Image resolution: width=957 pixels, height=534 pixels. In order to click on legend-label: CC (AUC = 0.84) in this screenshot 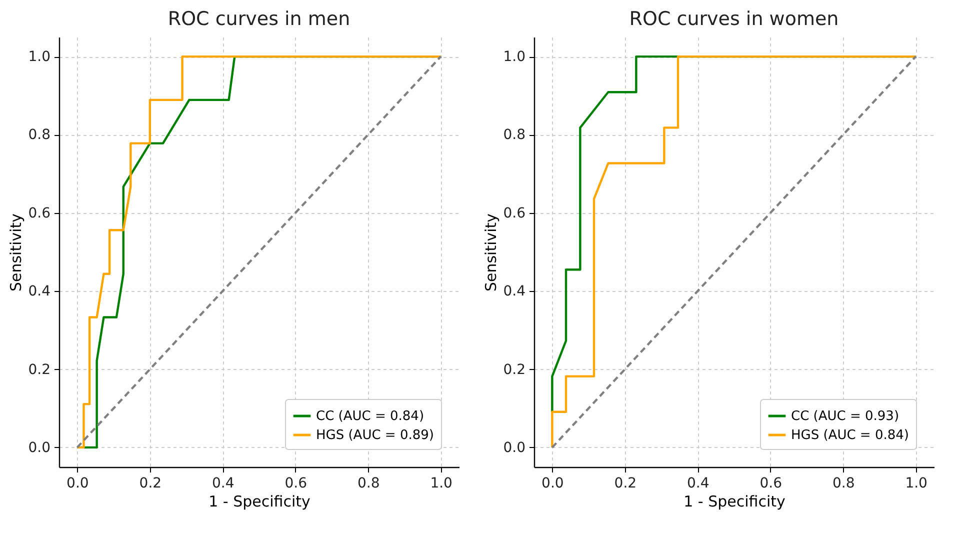, I will do `click(370, 416)`.